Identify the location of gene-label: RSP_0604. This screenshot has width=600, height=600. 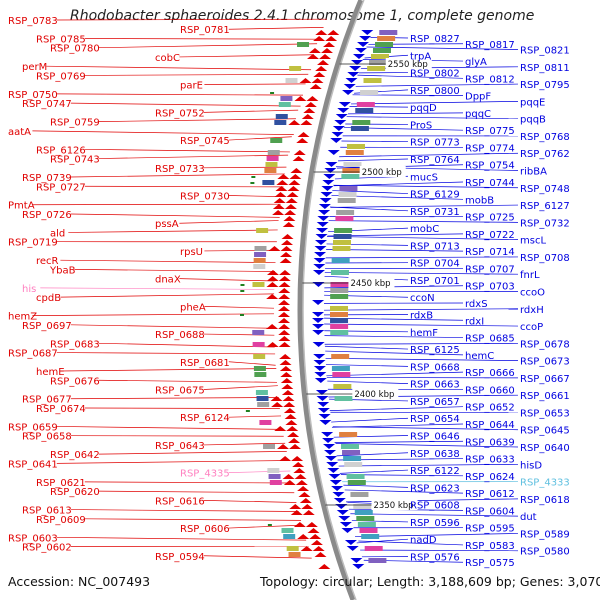
(490, 511).